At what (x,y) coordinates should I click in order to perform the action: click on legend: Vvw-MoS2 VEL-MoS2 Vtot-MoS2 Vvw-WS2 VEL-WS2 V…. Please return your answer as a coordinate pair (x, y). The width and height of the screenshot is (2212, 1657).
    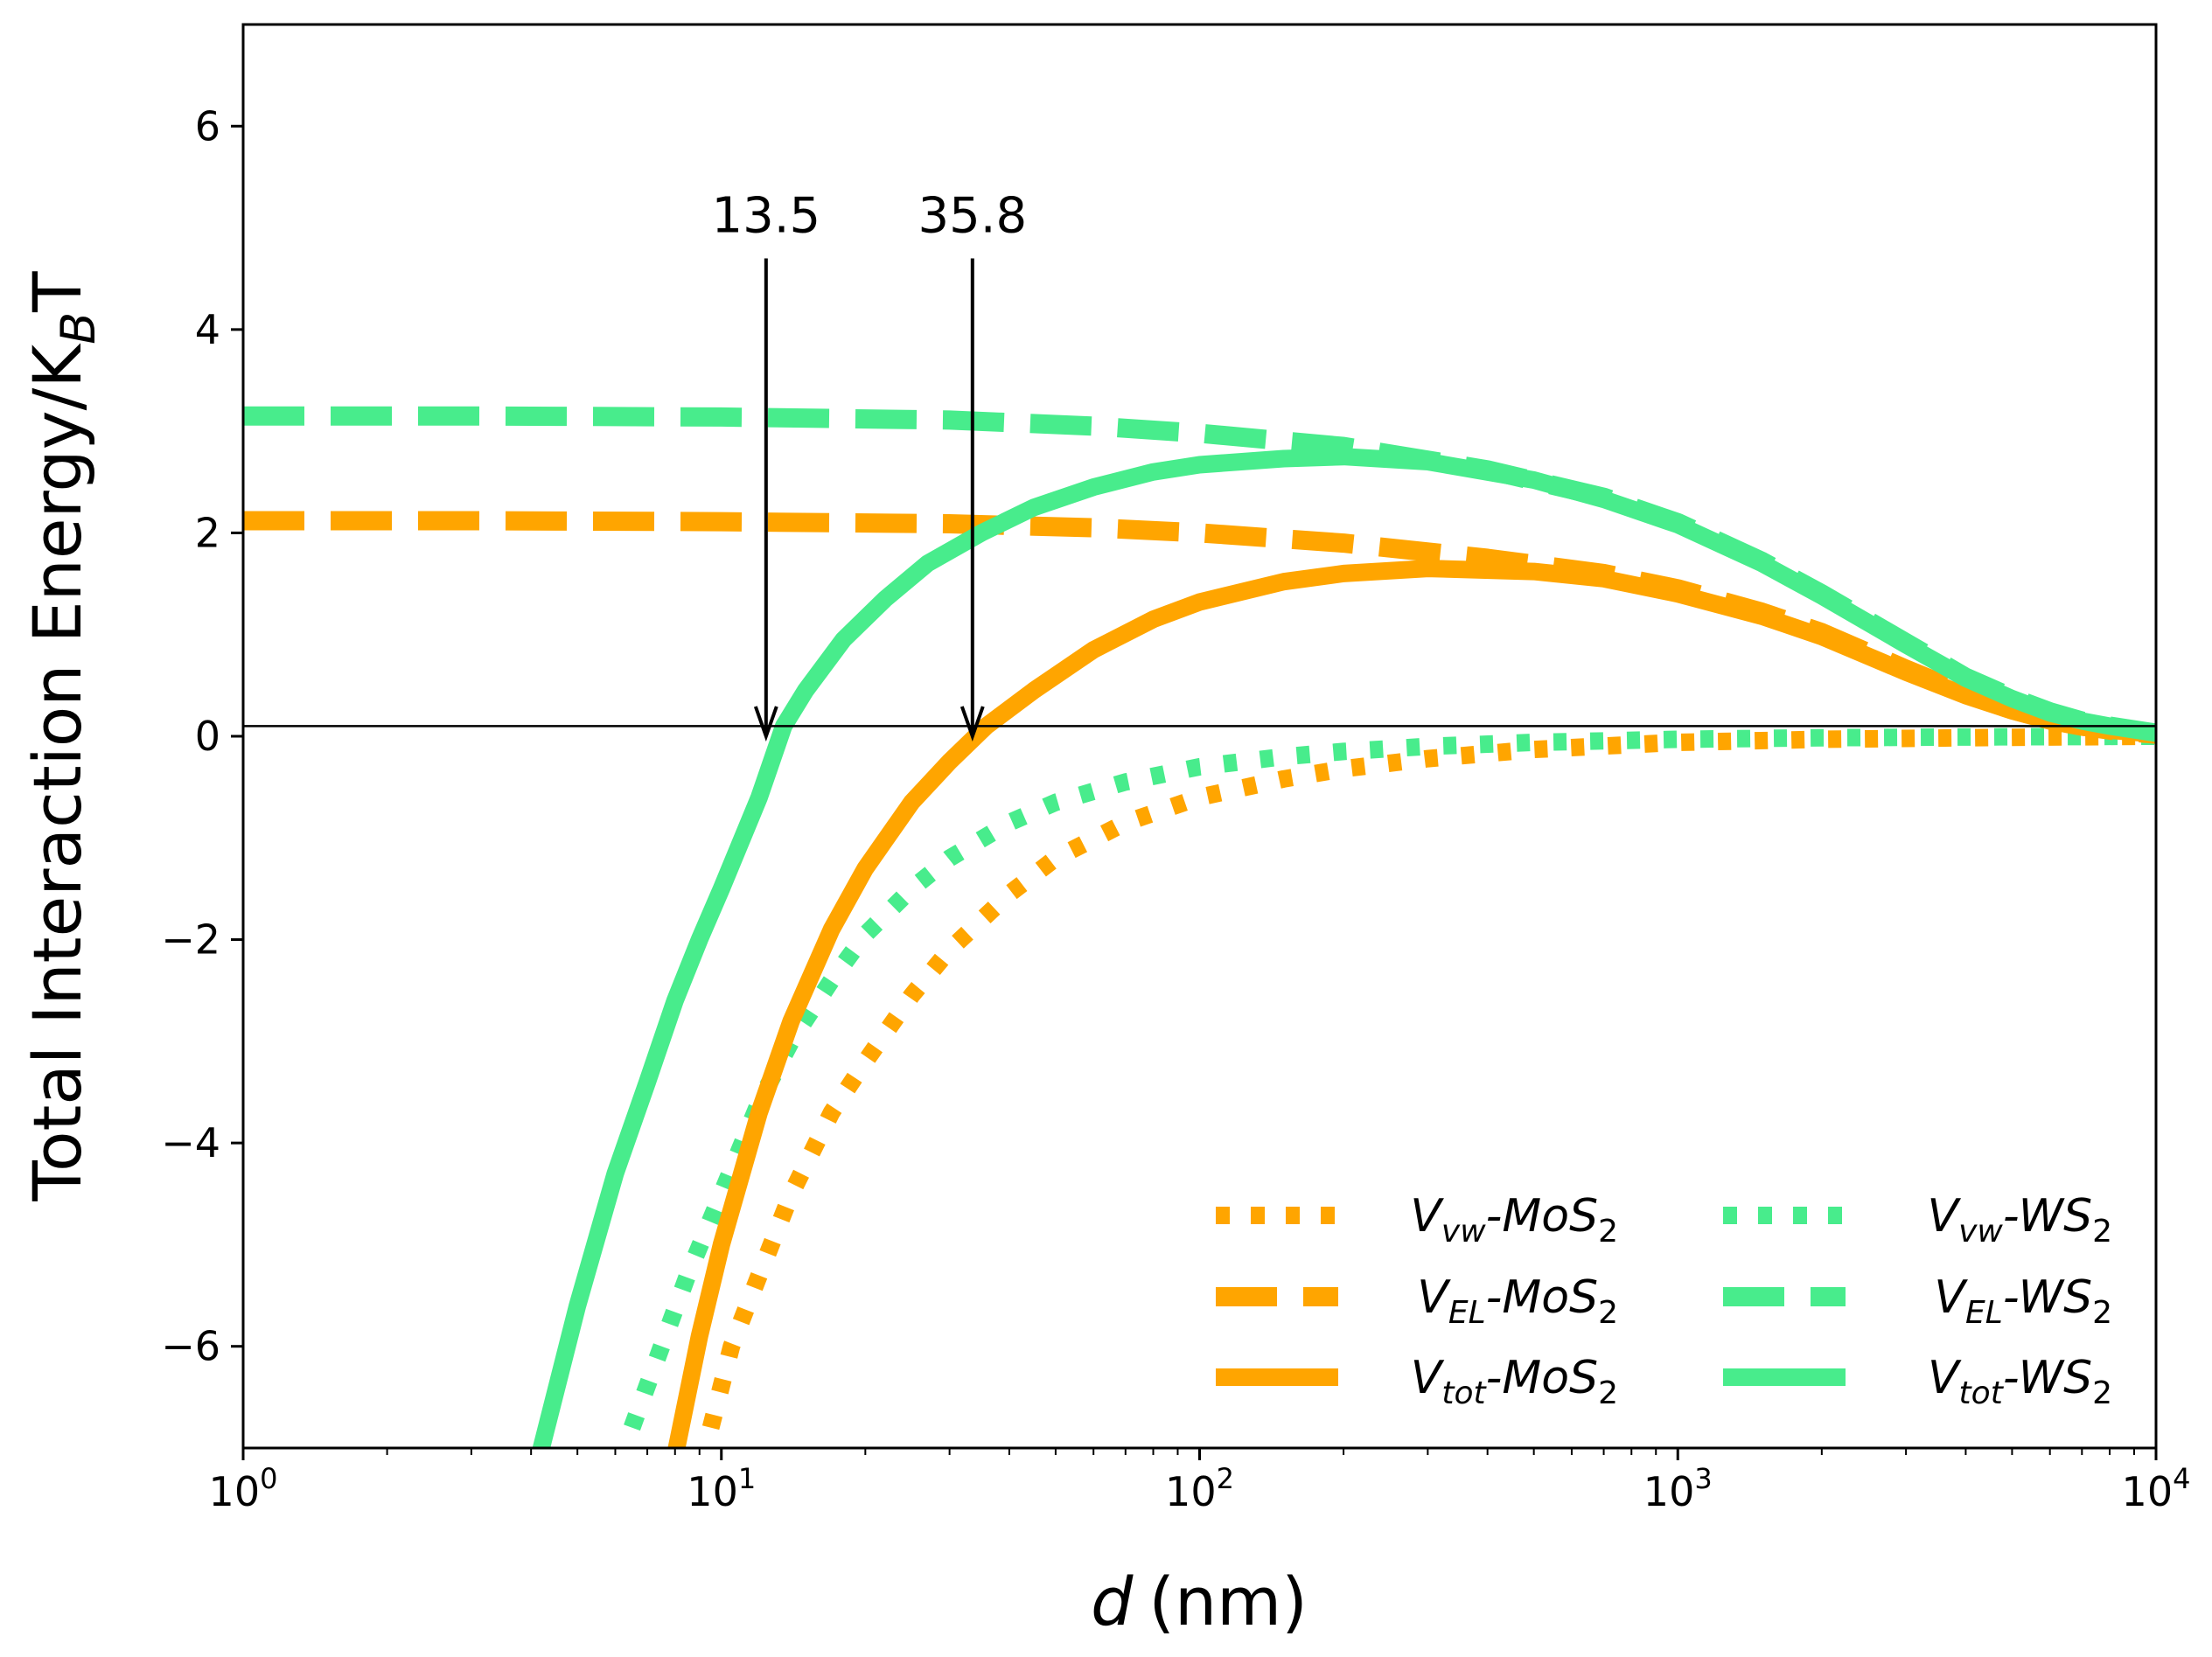
    Looking at the image, I should click on (1664, 1300).